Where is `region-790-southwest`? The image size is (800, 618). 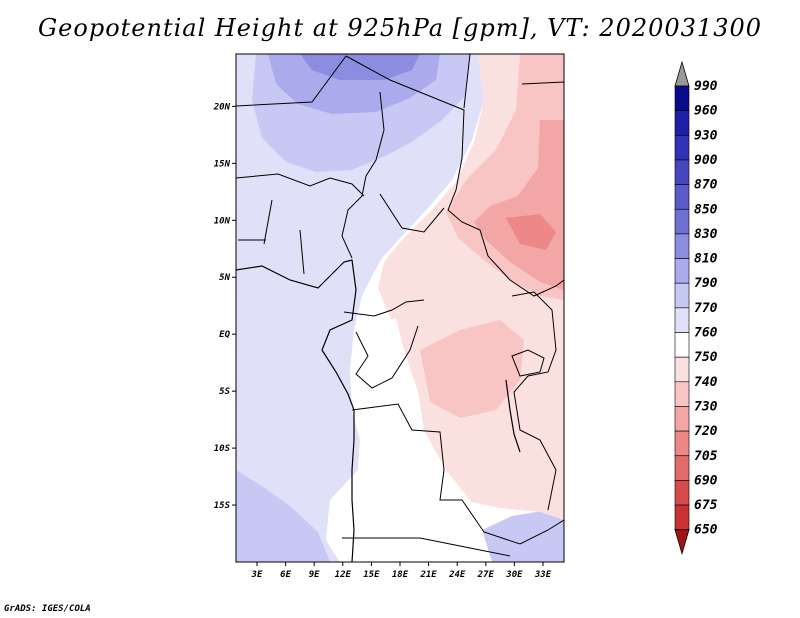
region-790-southwest is located at coordinates (283, 516).